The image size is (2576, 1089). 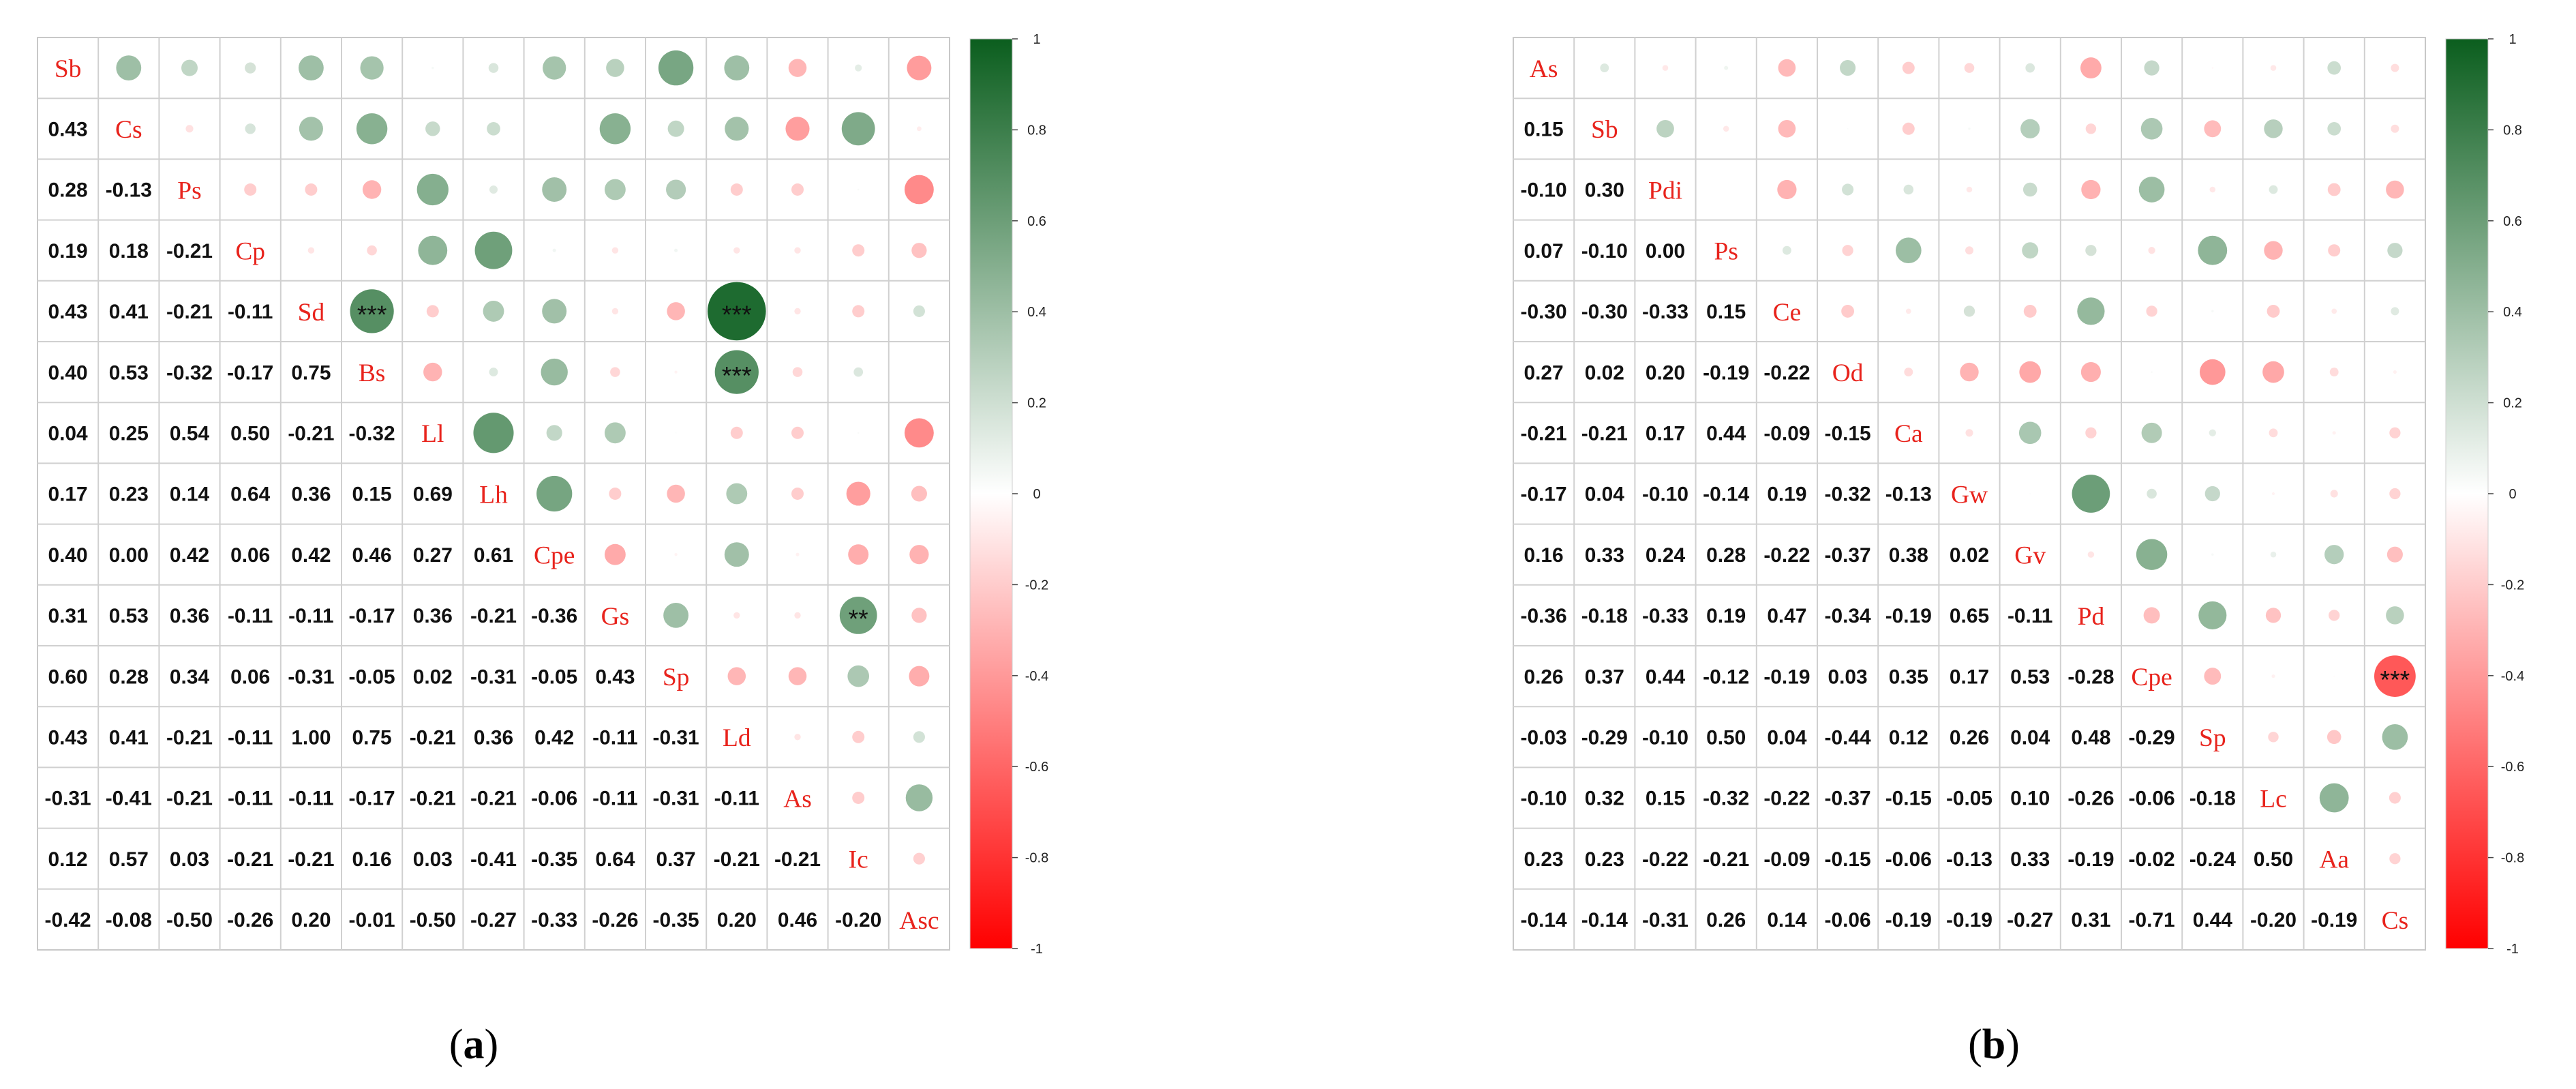 I want to click on correlation-value-label: 0.12, so click(x=1908, y=738).